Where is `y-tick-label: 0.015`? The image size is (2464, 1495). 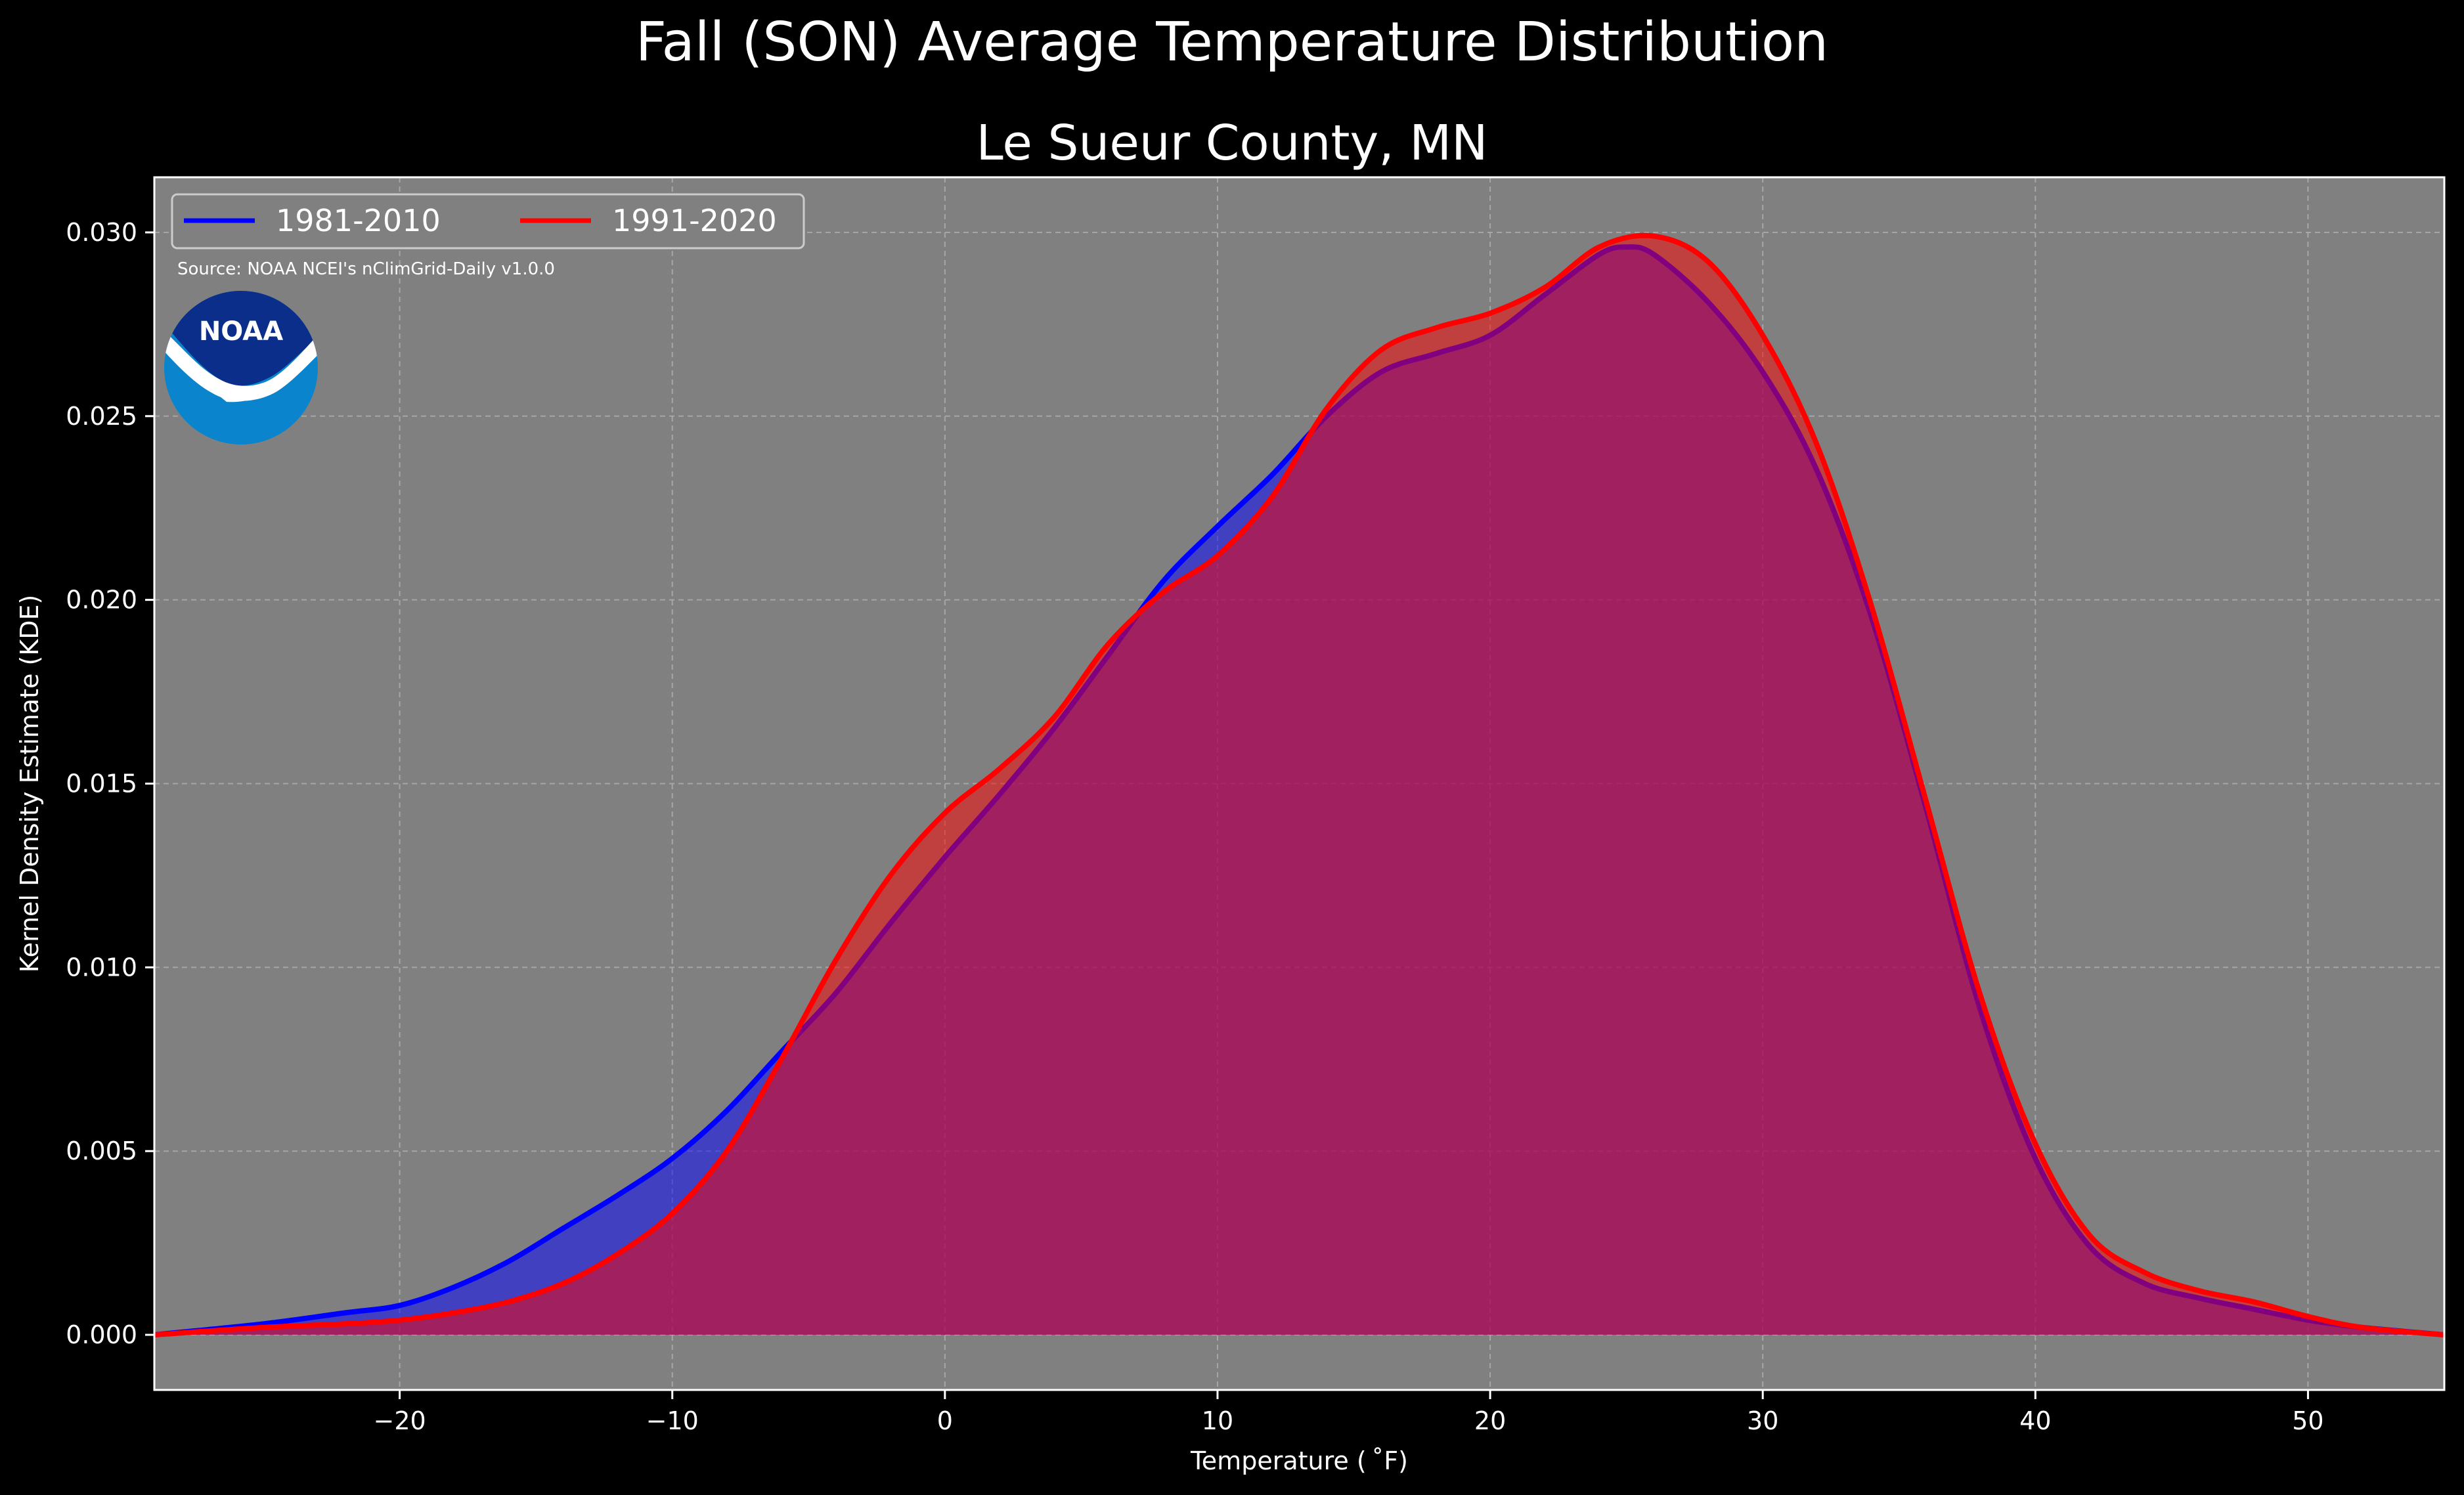
y-tick-label: 0.015 is located at coordinates (101, 783).